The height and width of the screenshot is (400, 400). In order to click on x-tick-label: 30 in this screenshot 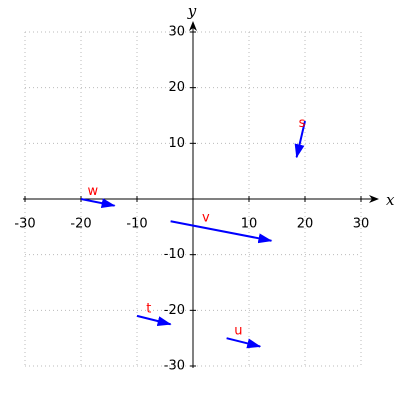, I will do `click(361, 224)`.